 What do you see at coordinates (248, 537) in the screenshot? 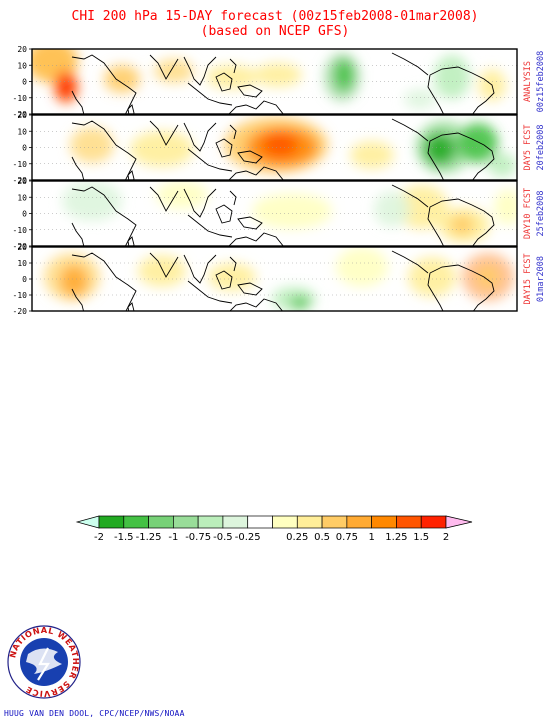
I see `colorbar-tick-label: -0.25` at bounding box center [248, 537].